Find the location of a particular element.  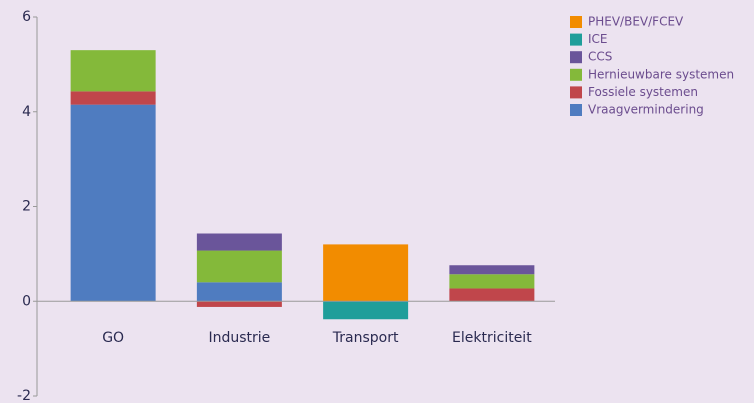

y-tick-label: 2 is located at coordinates (26, 207).